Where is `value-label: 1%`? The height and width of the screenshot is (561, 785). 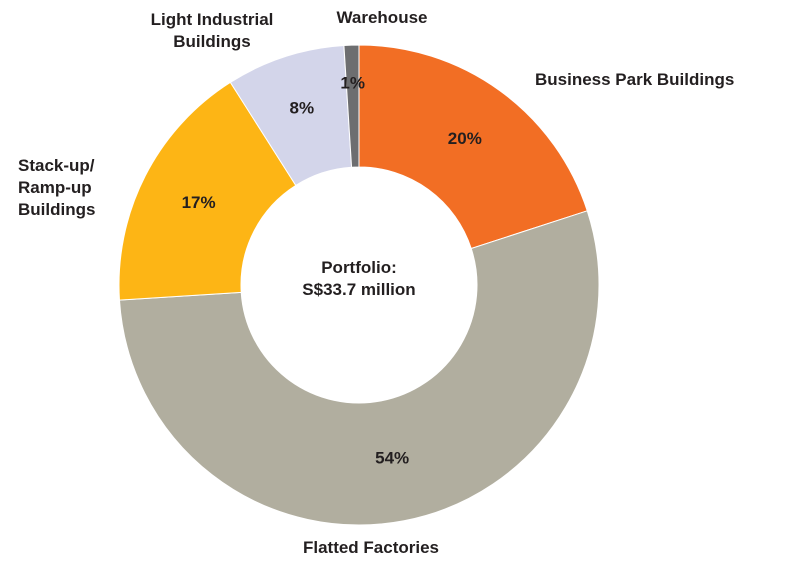
value-label: 1% is located at coordinates (352, 83).